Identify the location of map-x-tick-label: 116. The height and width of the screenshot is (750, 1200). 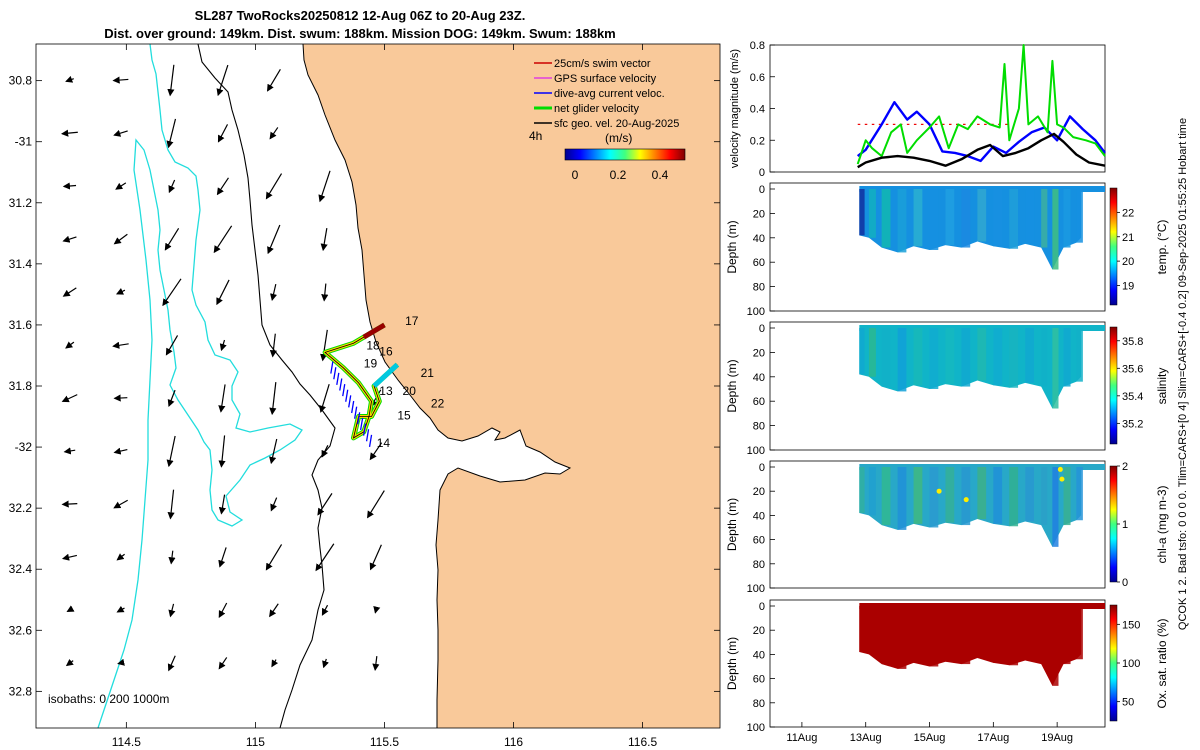
(513, 742).